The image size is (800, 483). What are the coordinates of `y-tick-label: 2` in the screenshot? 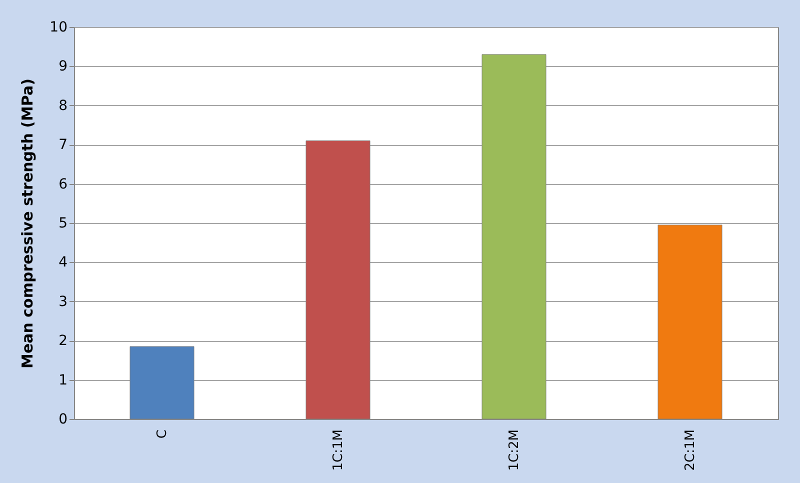 It's located at (63, 341).